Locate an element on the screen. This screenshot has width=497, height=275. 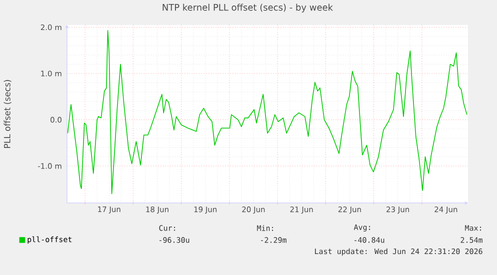
y-axis-title: PLL offset (secs) is located at coordinates (8, 114).